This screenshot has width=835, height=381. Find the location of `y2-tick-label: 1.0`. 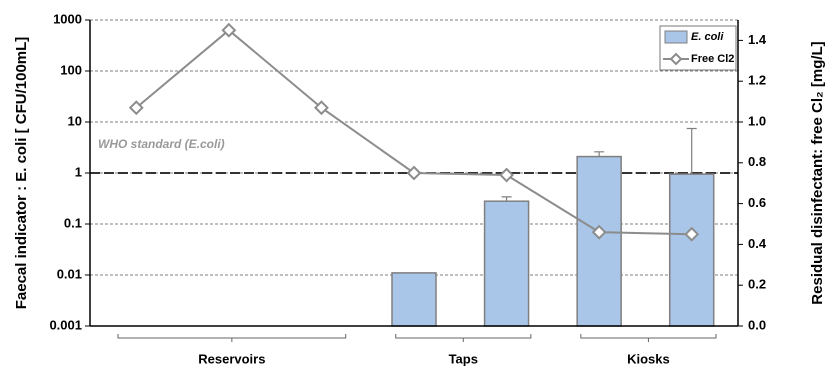

y2-tick-label: 1.0 is located at coordinates (757, 120).